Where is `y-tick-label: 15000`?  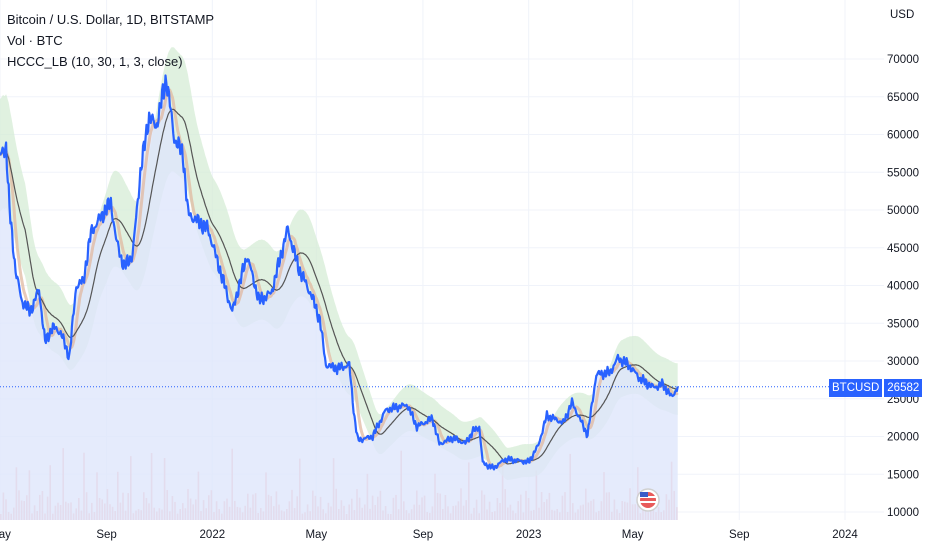 y-tick-label: 15000 is located at coordinates (903, 475).